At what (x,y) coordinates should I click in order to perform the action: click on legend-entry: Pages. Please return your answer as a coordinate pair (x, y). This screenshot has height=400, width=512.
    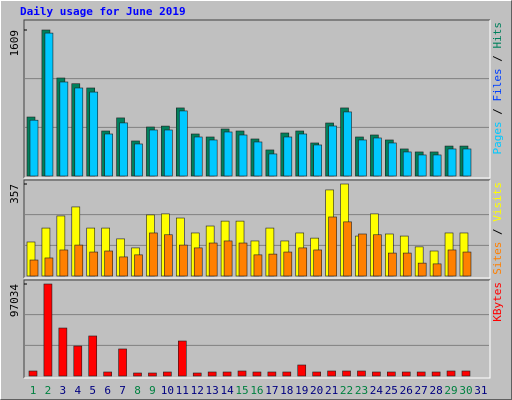
    Looking at the image, I should click on (497, 137).